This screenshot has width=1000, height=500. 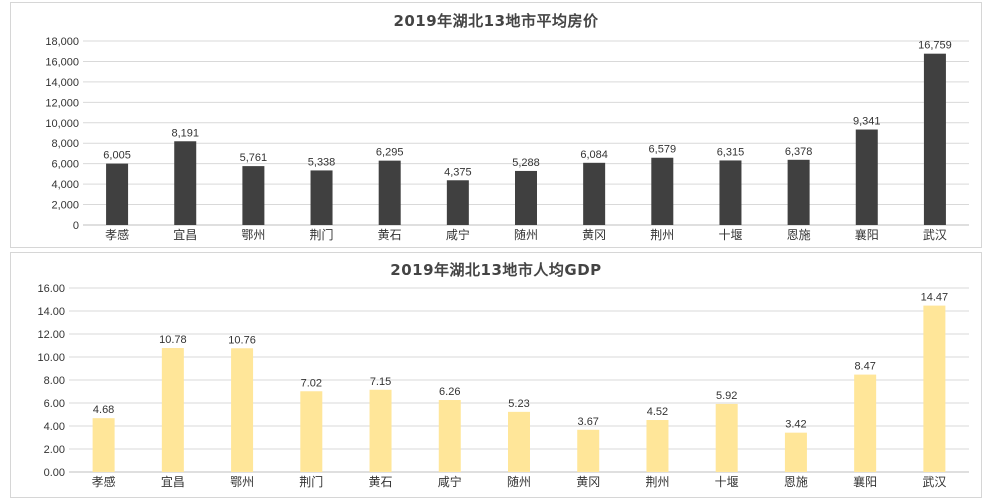 What do you see at coordinates (54, 473) in the screenshot?
I see `y-tick-label: 0.00` at bounding box center [54, 473].